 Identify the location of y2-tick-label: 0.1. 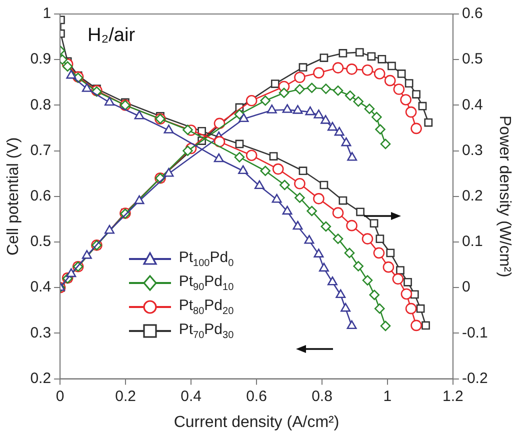
(472, 241).